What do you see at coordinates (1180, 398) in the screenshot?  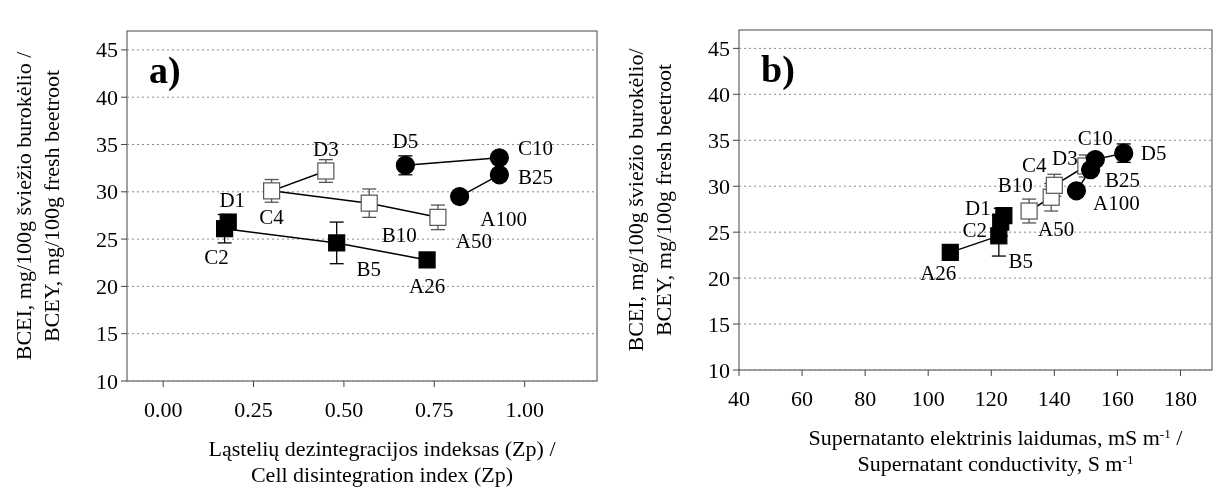 I see `x-tick-label: 180` at bounding box center [1180, 398].